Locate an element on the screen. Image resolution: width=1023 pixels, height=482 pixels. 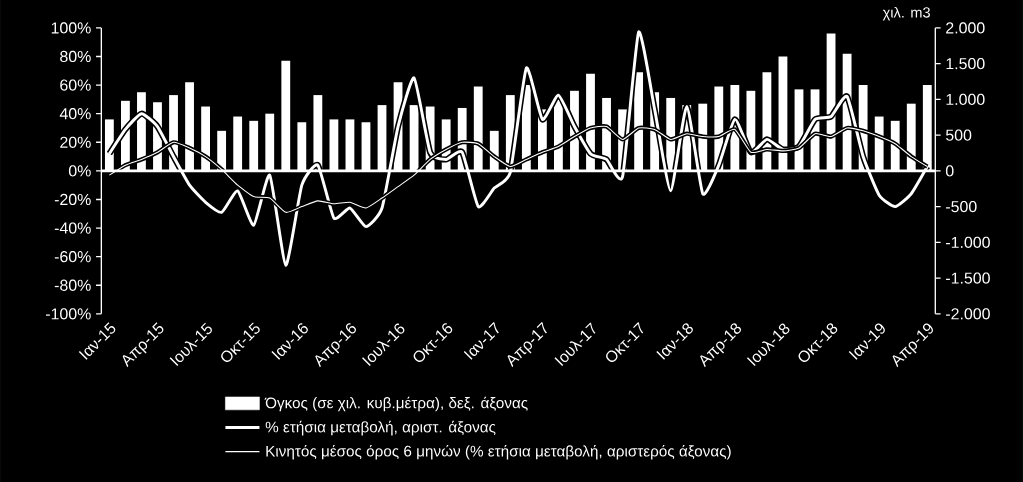
y-tick-label: 40% is located at coordinates (75, 113).